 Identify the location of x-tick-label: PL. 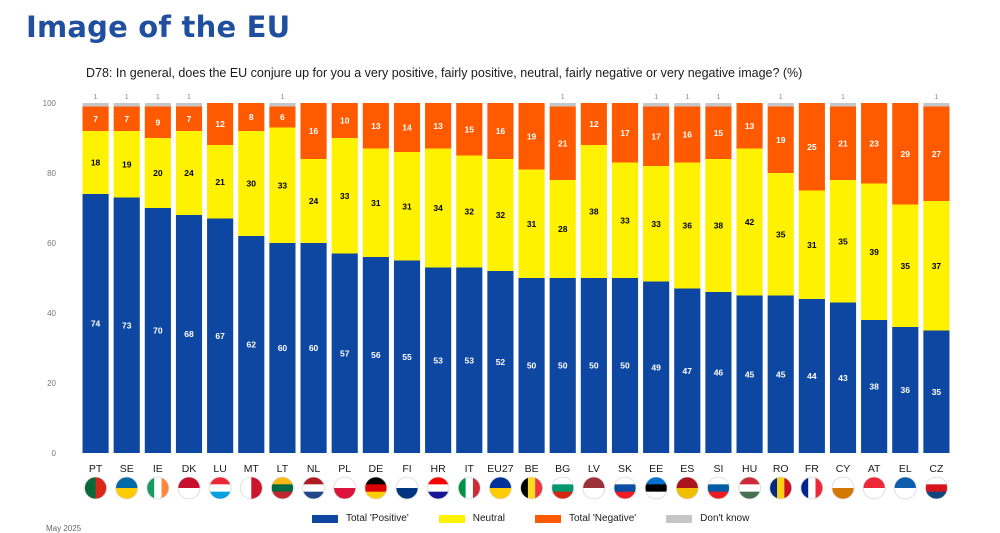
(344, 469).